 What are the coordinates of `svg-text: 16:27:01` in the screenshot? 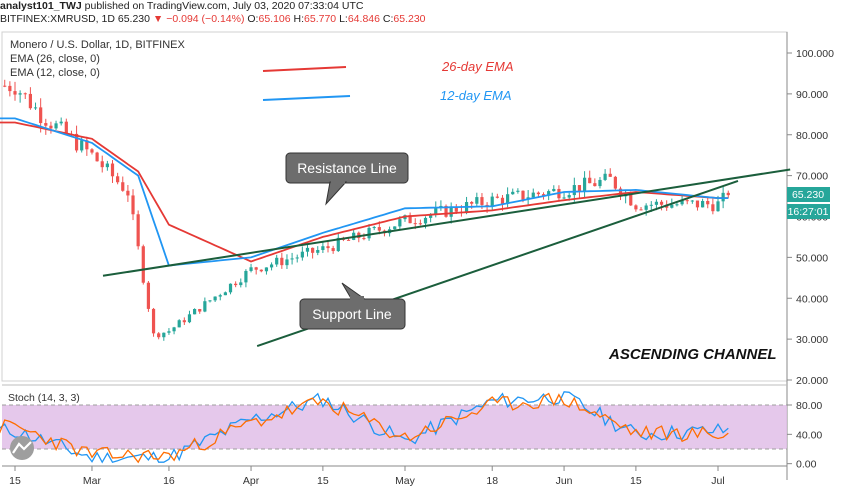 It's located at (808, 212).